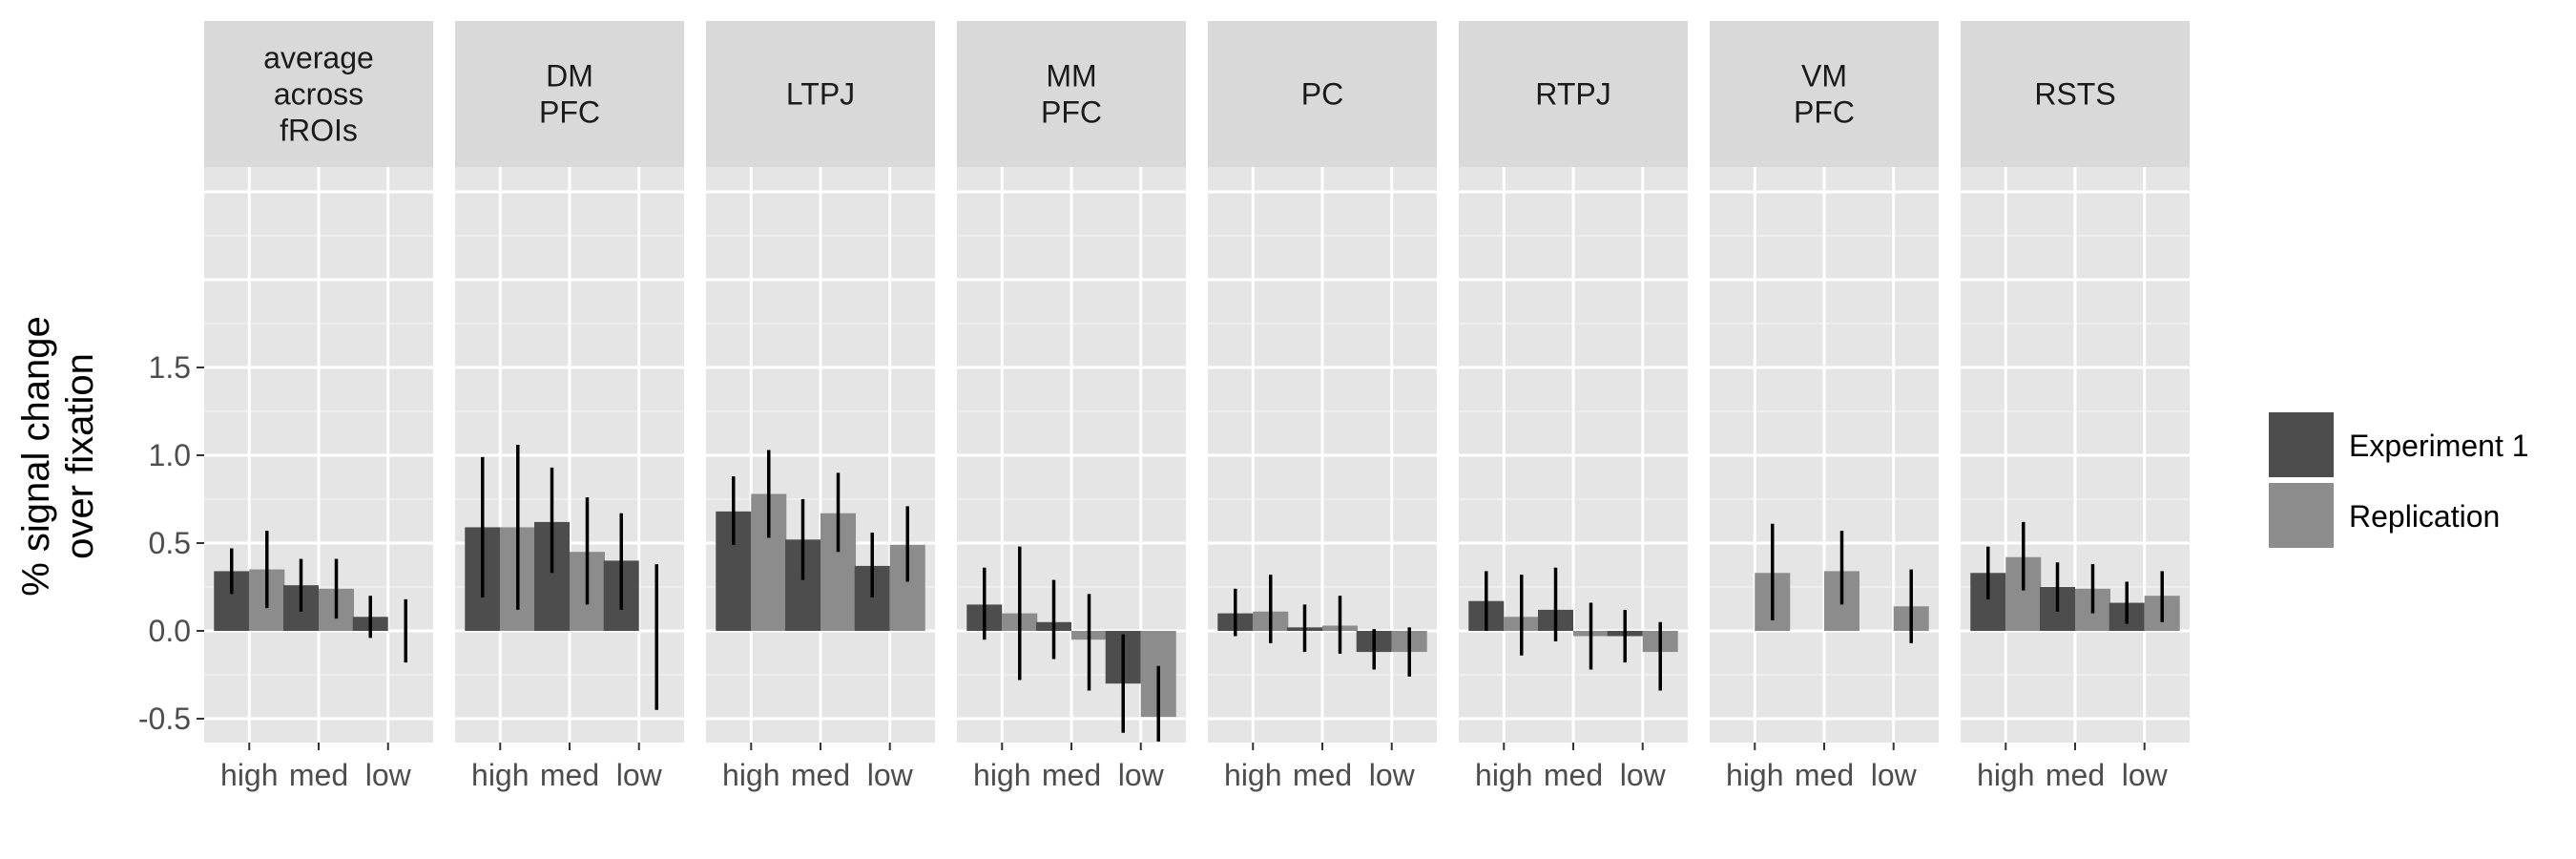 The image size is (2576, 859). Describe the element at coordinates (164, 719) in the screenshot. I see `y-tick-label: -0.5` at that location.